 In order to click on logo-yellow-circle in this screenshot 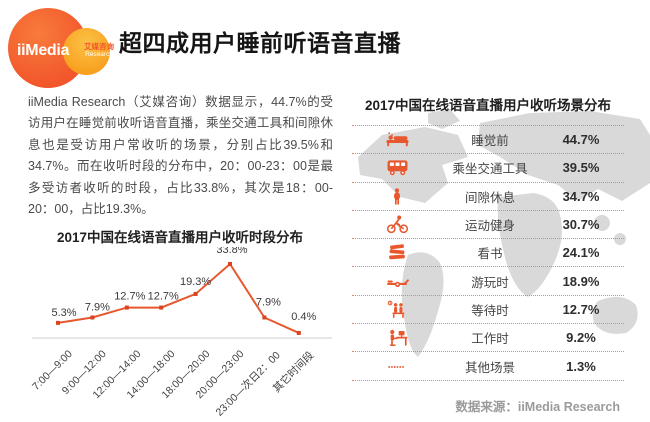, I will do `click(86, 51)`.